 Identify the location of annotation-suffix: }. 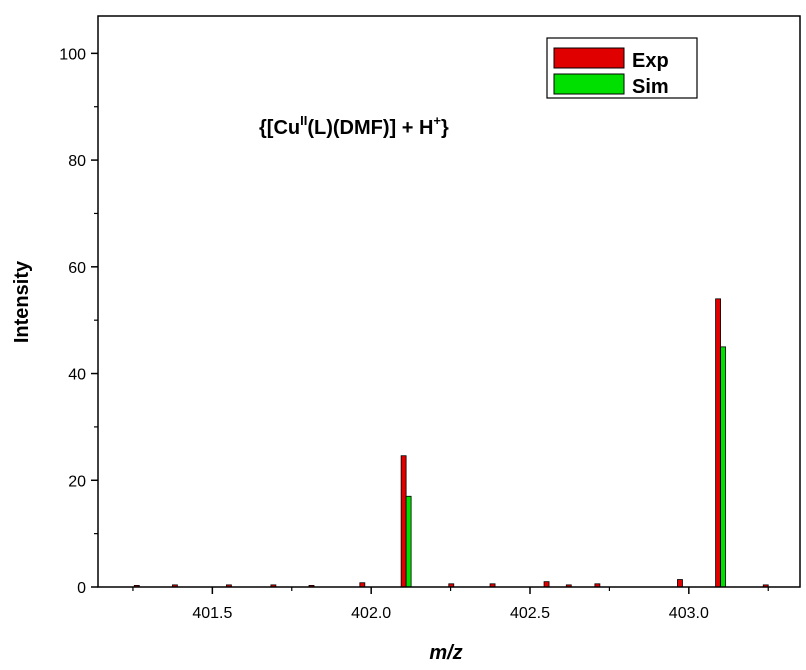
(445, 128).